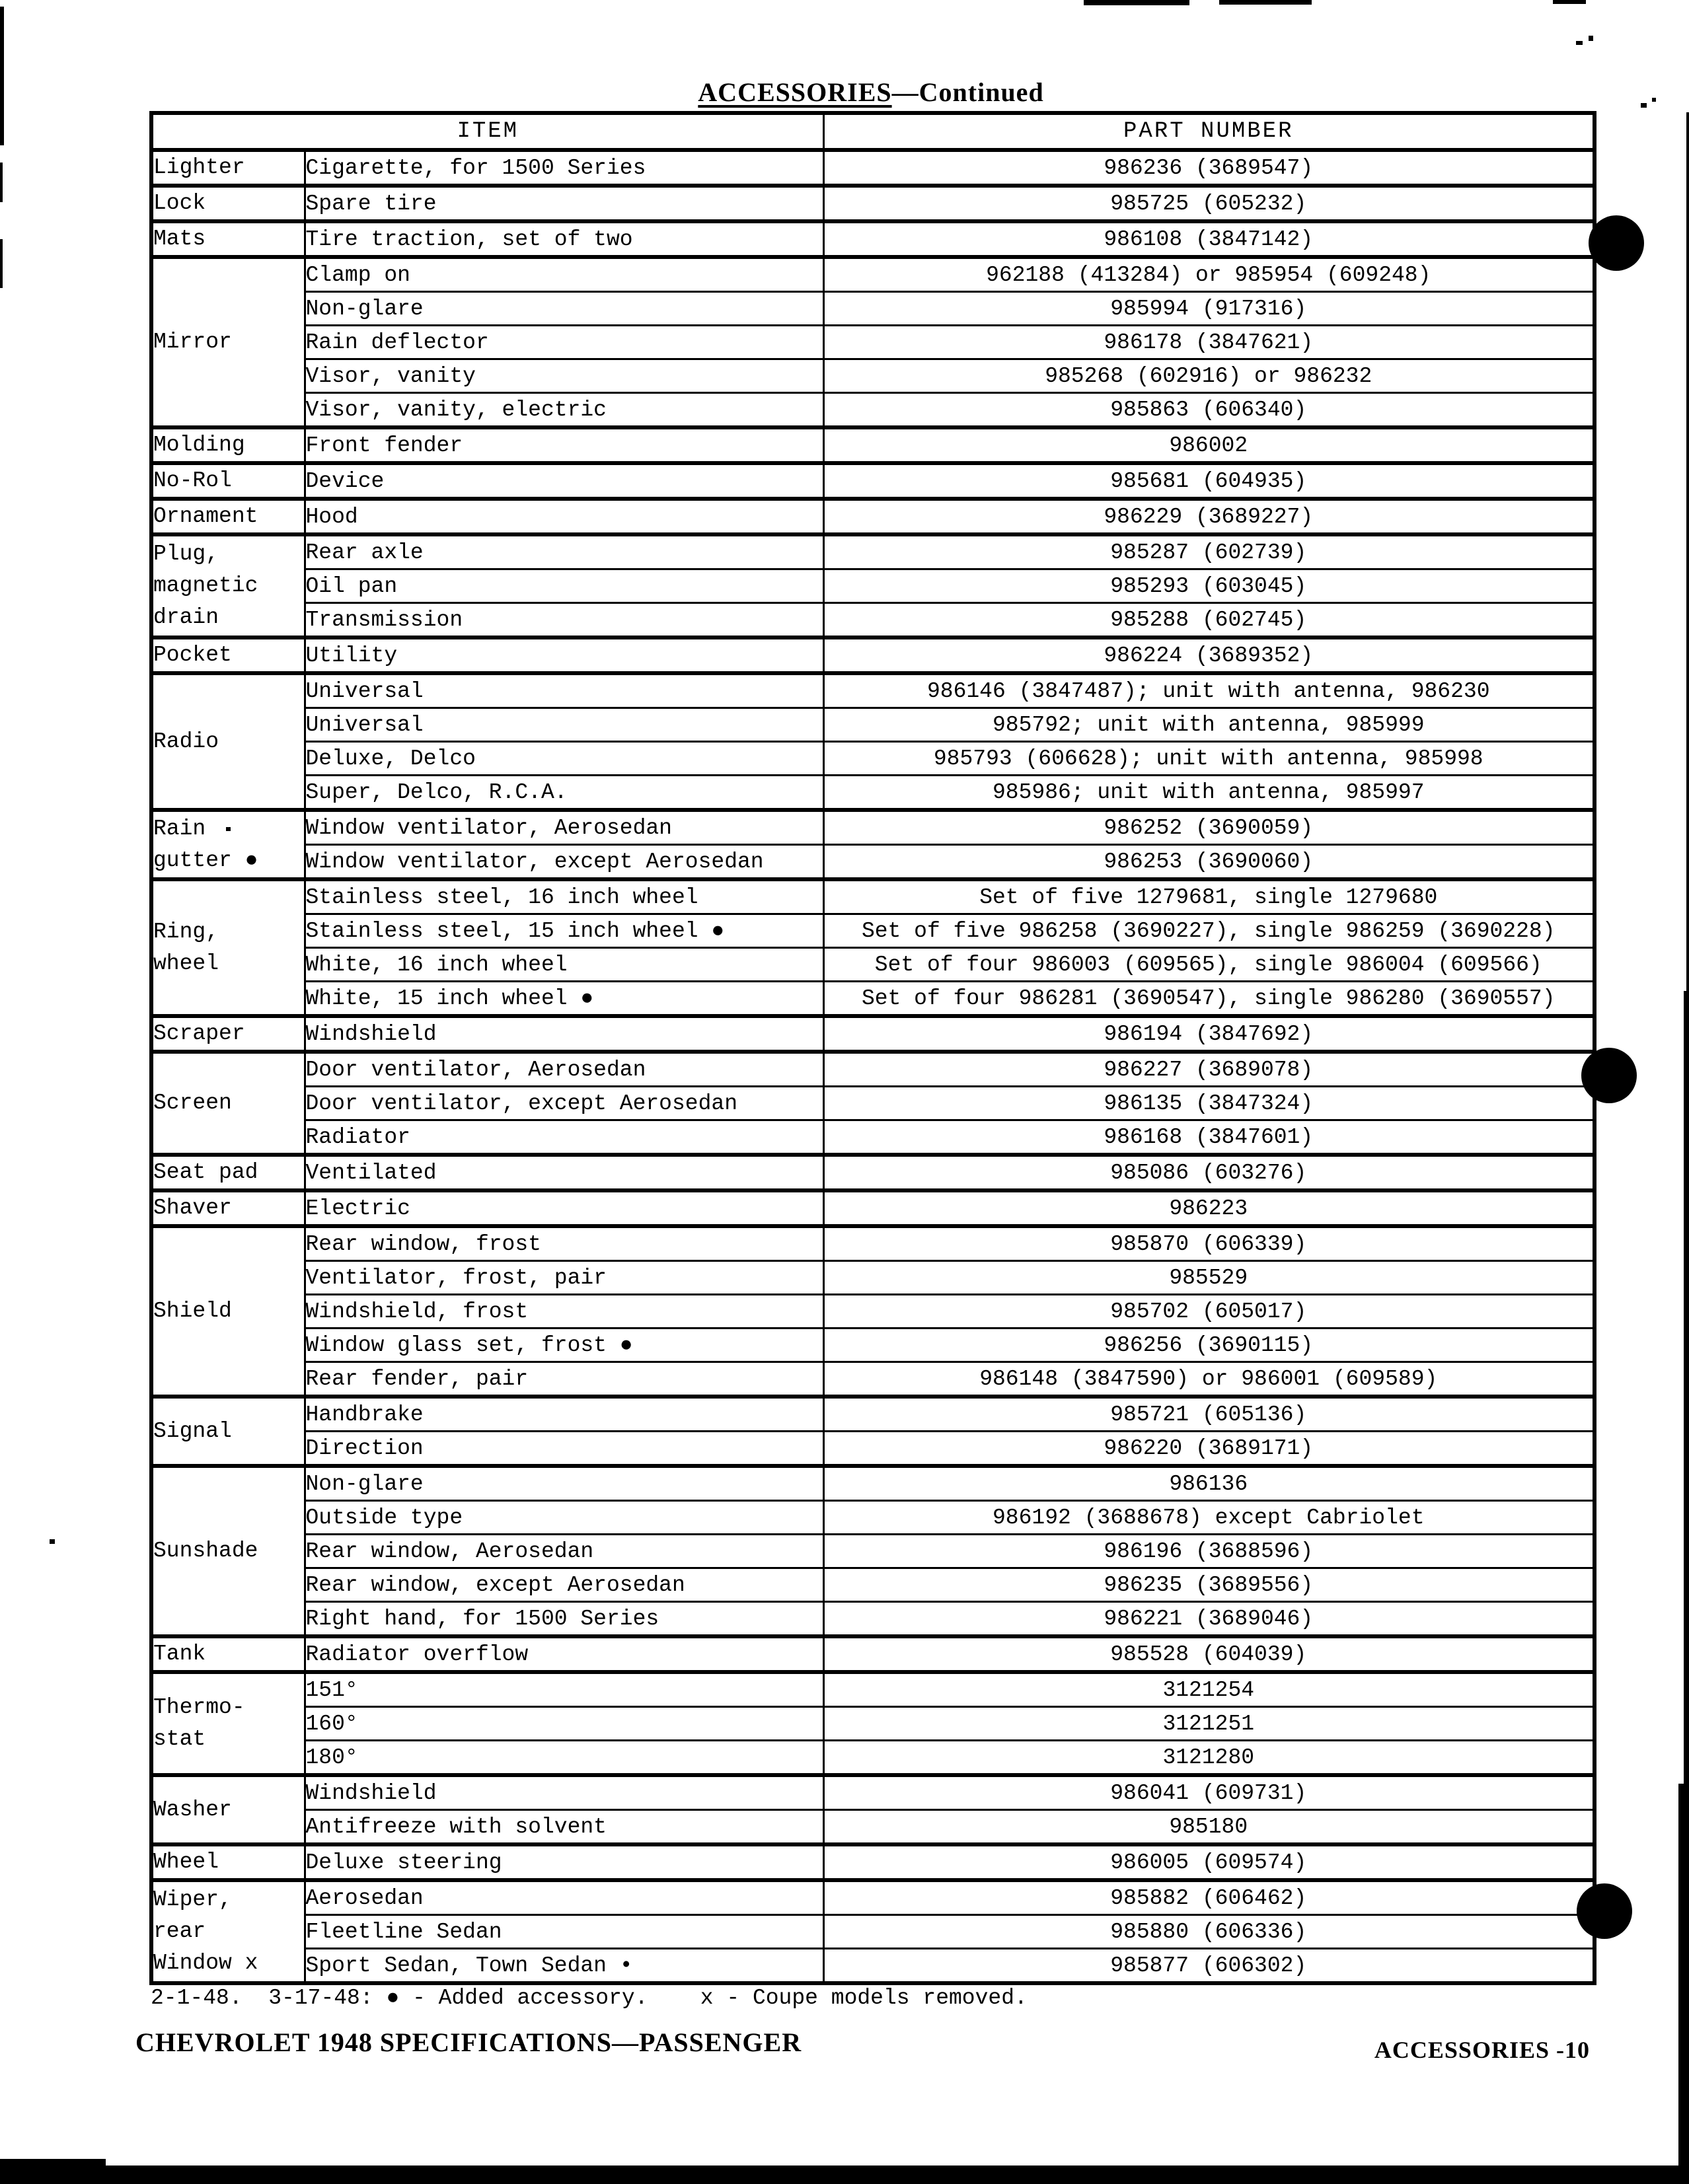 The image size is (1689, 2184). Describe the element at coordinates (180, 828) in the screenshot. I see `category-line: Rain` at that location.